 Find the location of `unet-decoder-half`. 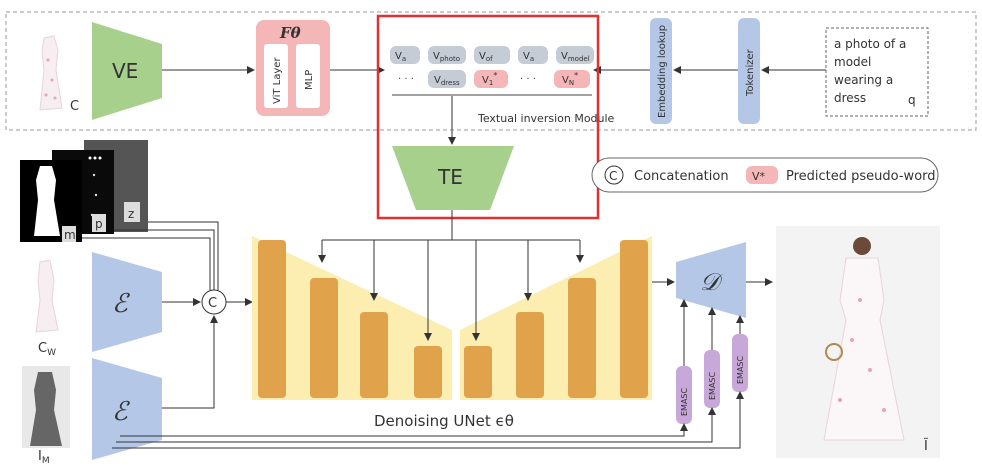

unet-decoder-half is located at coordinates (556, 318).